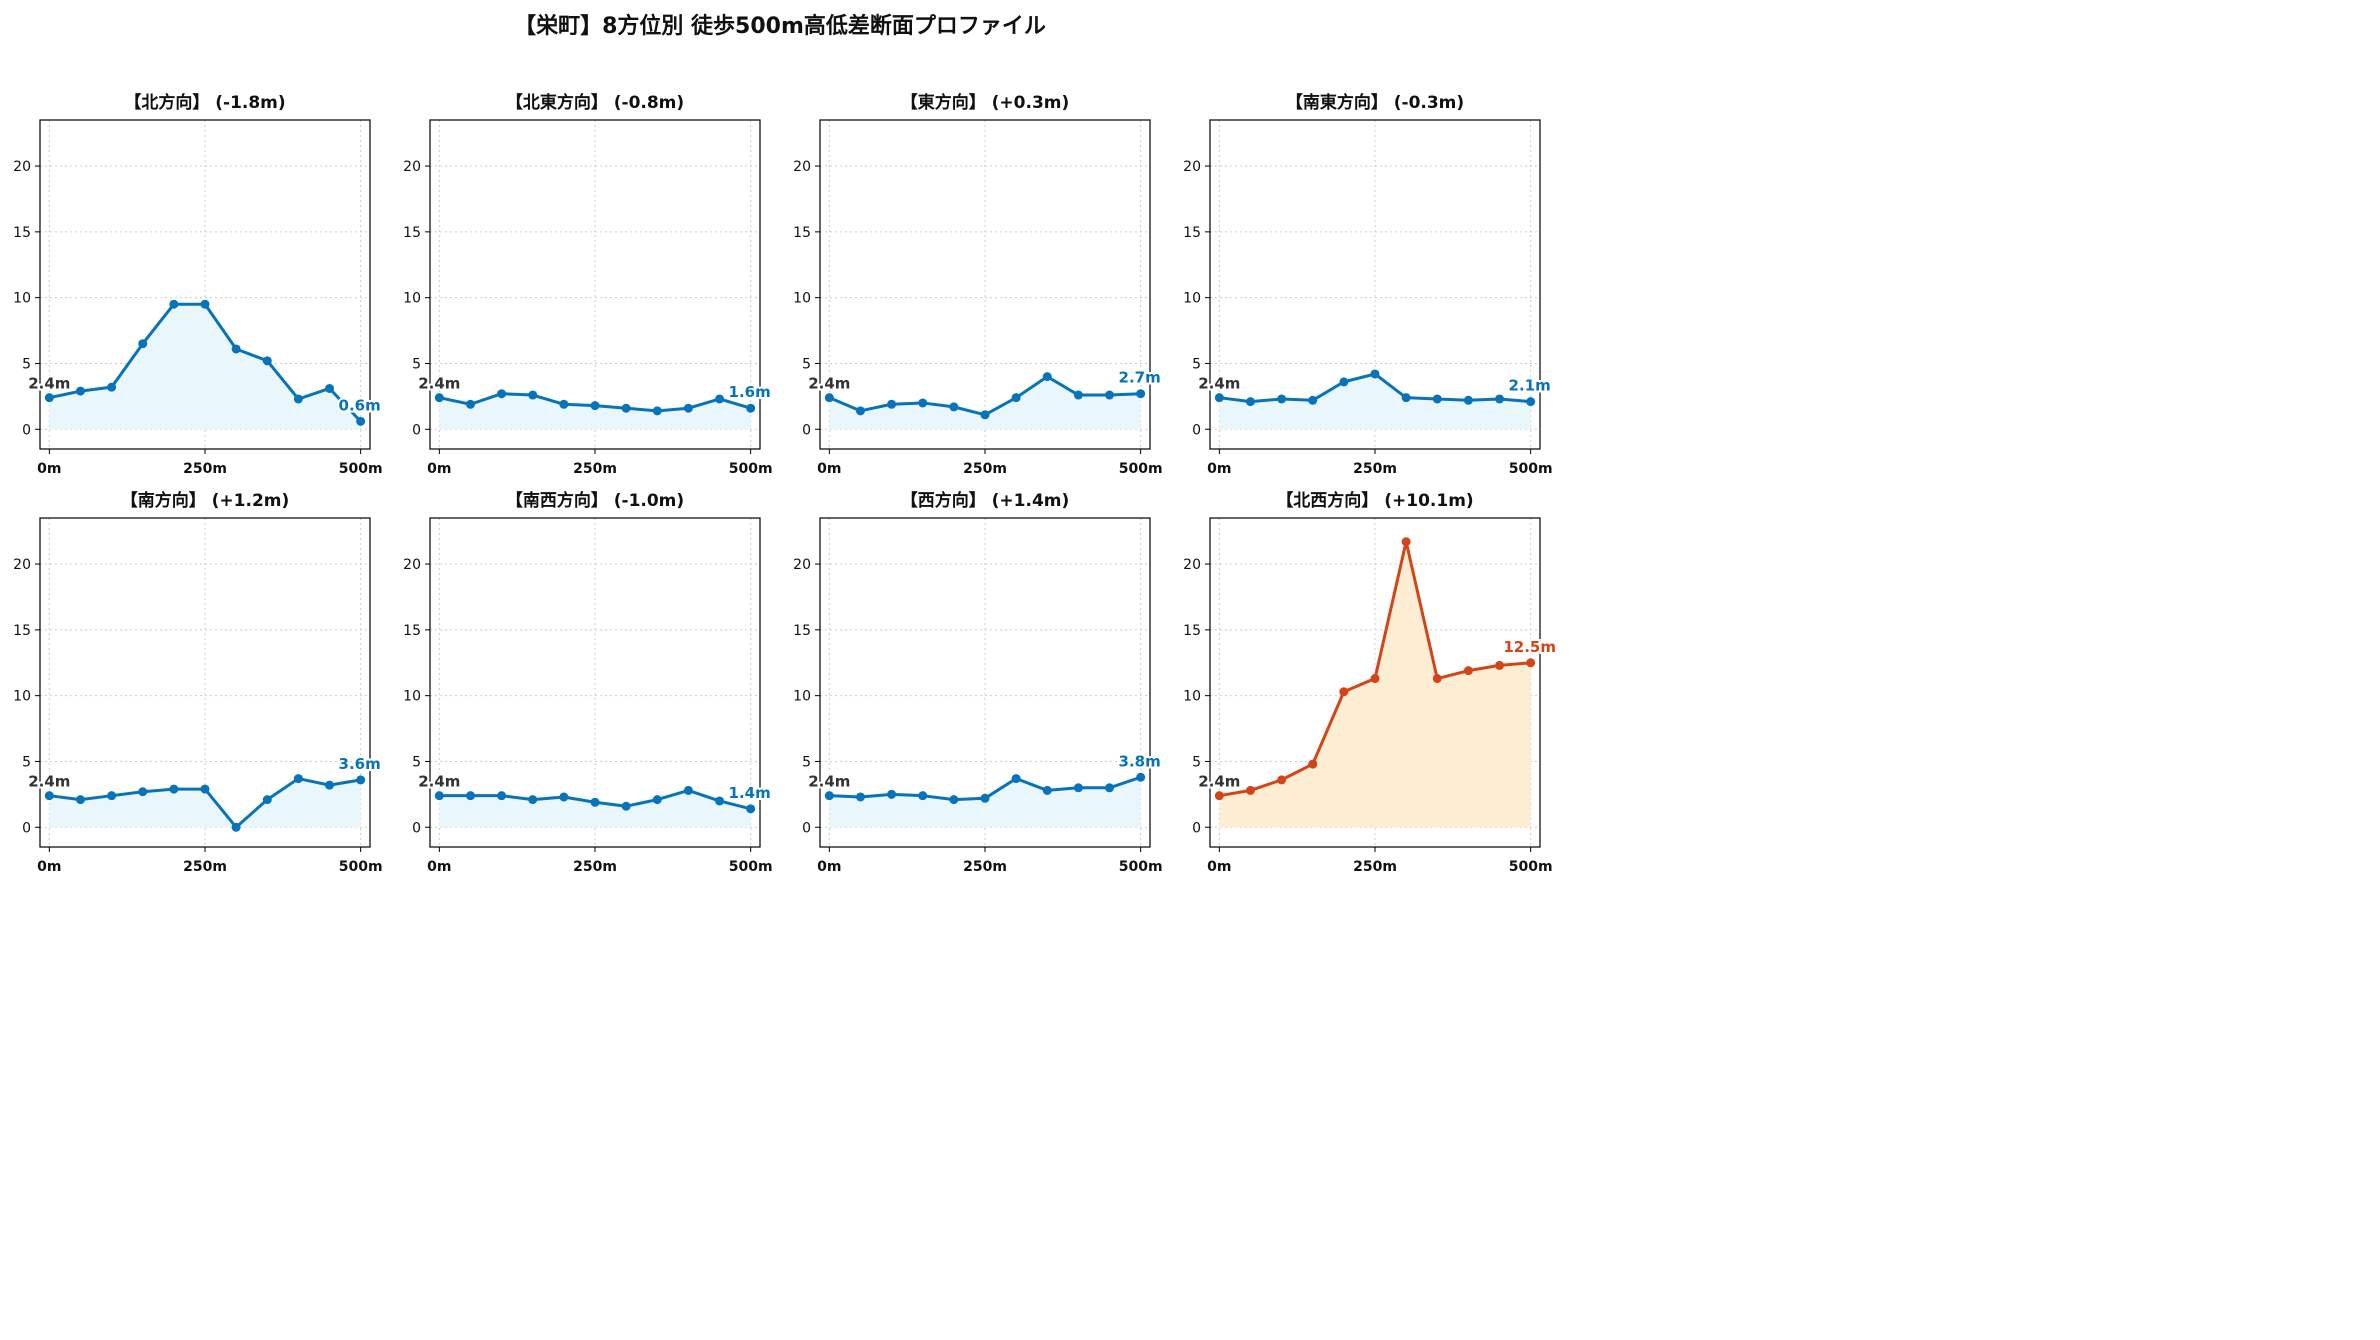 The height and width of the screenshot is (1340, 2380). I want to click on subplot-title: 【西方向】 (+1.4m), so click(985, 500).